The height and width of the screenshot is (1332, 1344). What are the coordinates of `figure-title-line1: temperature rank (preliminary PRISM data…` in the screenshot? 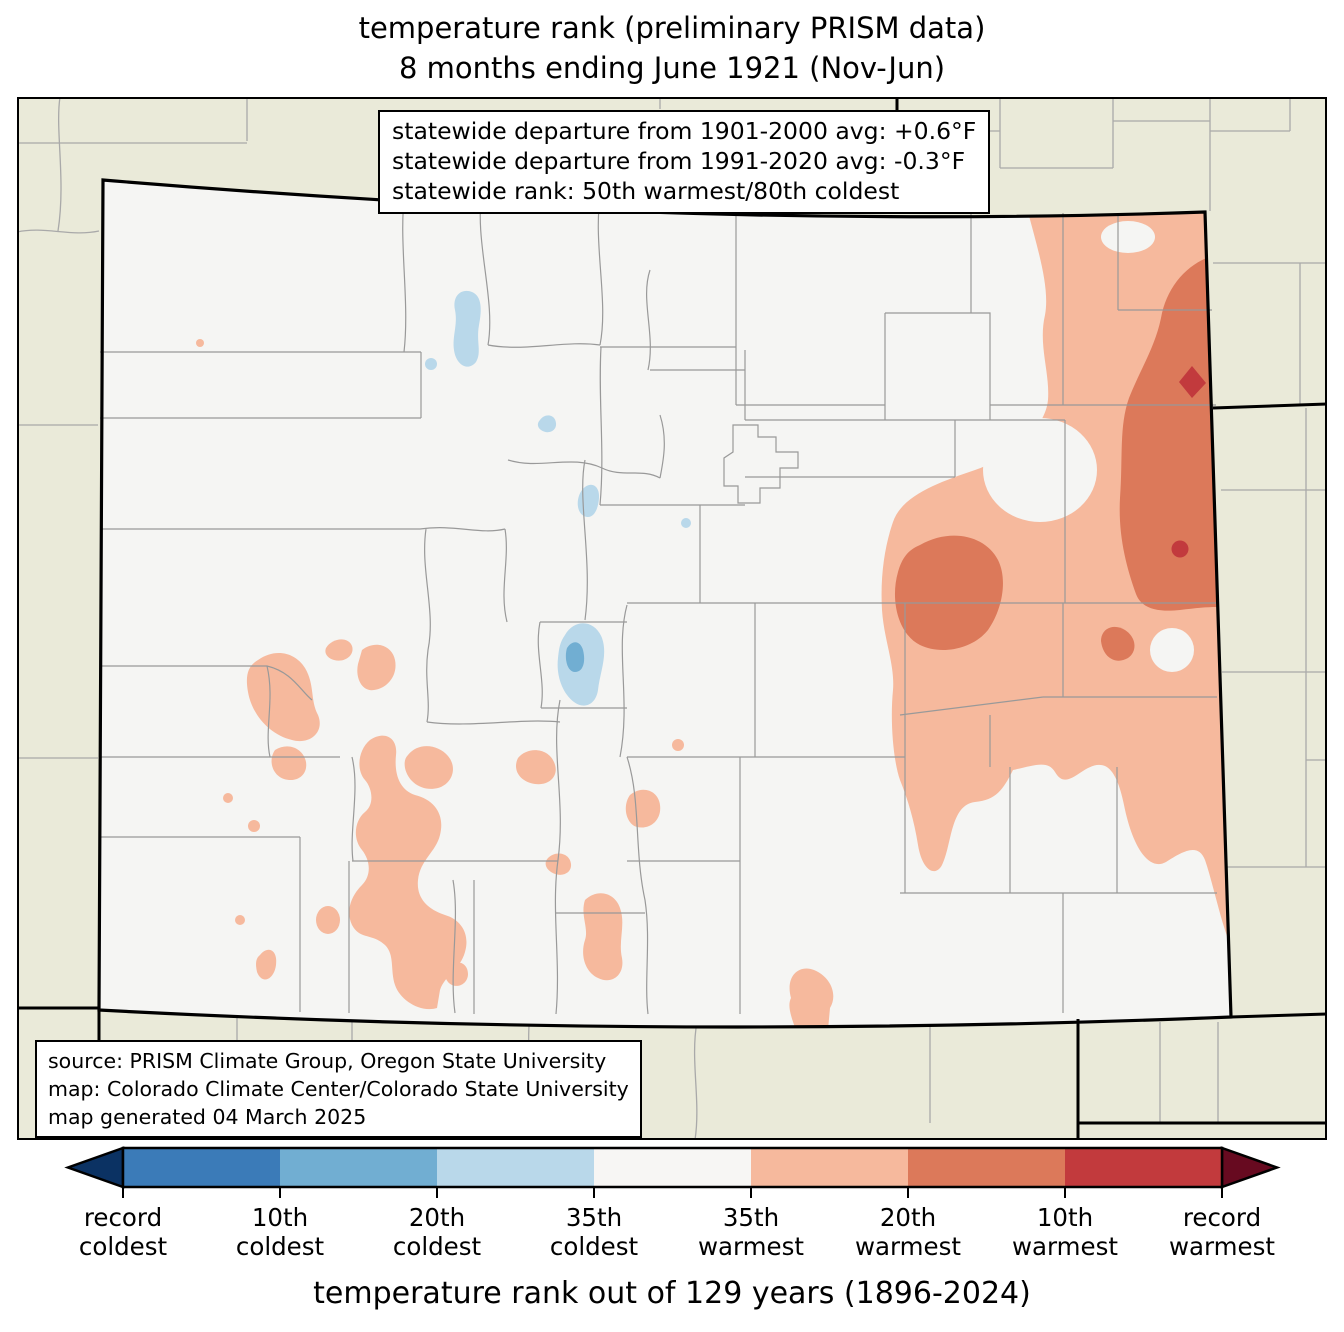 It's located at (672, 28).